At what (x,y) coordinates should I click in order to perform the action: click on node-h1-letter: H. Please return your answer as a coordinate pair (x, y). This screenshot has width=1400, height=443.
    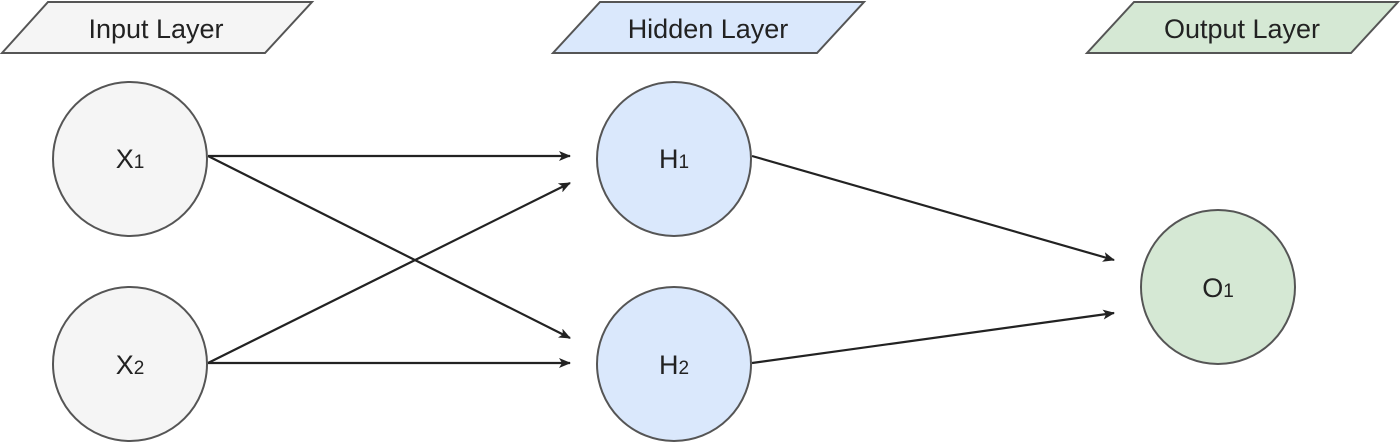
    Looking at the image, I should click on (669, 159).